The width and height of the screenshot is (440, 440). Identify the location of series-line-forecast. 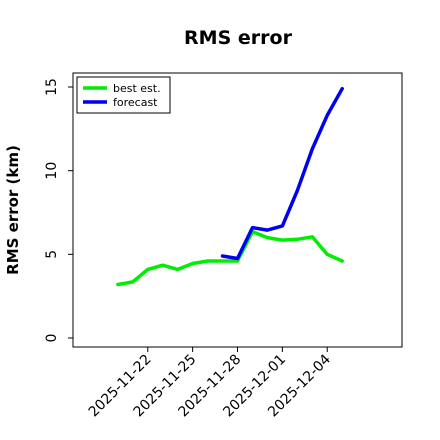
(282, 173).